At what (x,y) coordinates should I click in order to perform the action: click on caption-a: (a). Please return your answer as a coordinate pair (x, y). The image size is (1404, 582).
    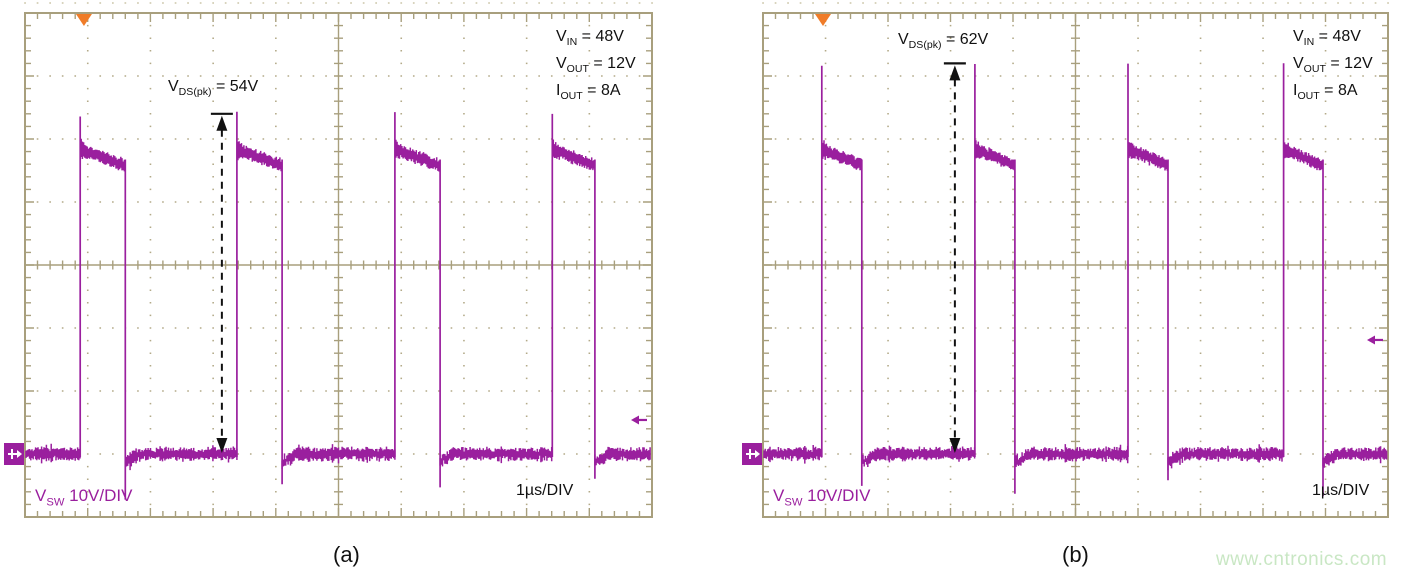
    Looking at the image, I should click on (346, 554).